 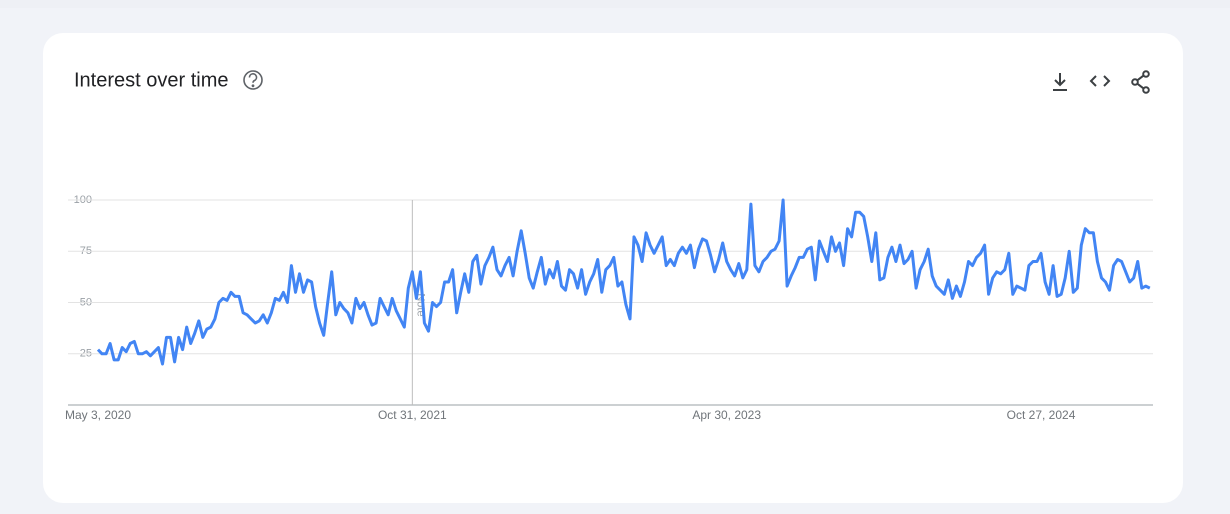 What do you see at coordinates (151, 80) in the screenshot?
I see `chart-title: Interest over time` at bounding box center [151, 80].